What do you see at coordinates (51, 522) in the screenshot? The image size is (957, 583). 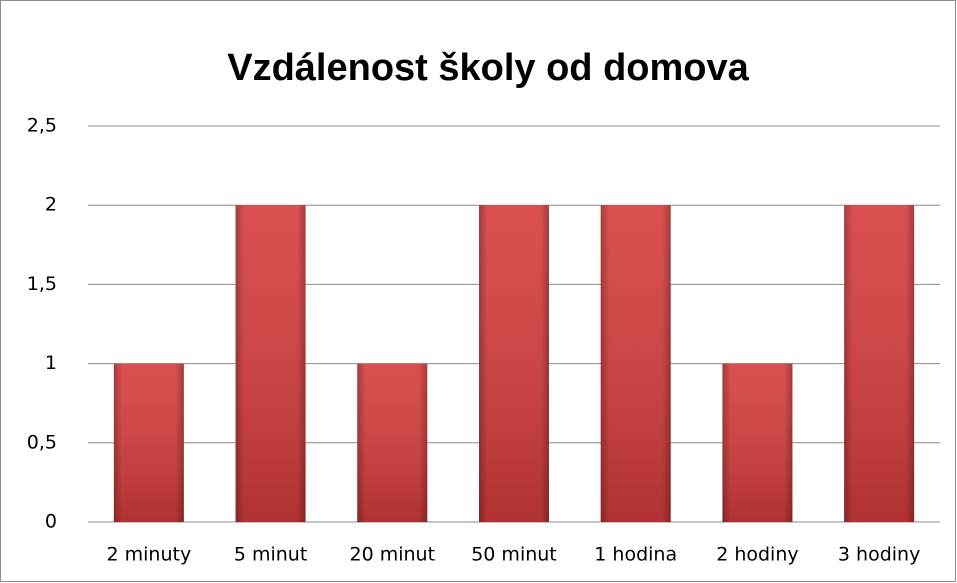 I see `y-tick-label: 0` at bounding box center [51, 522].